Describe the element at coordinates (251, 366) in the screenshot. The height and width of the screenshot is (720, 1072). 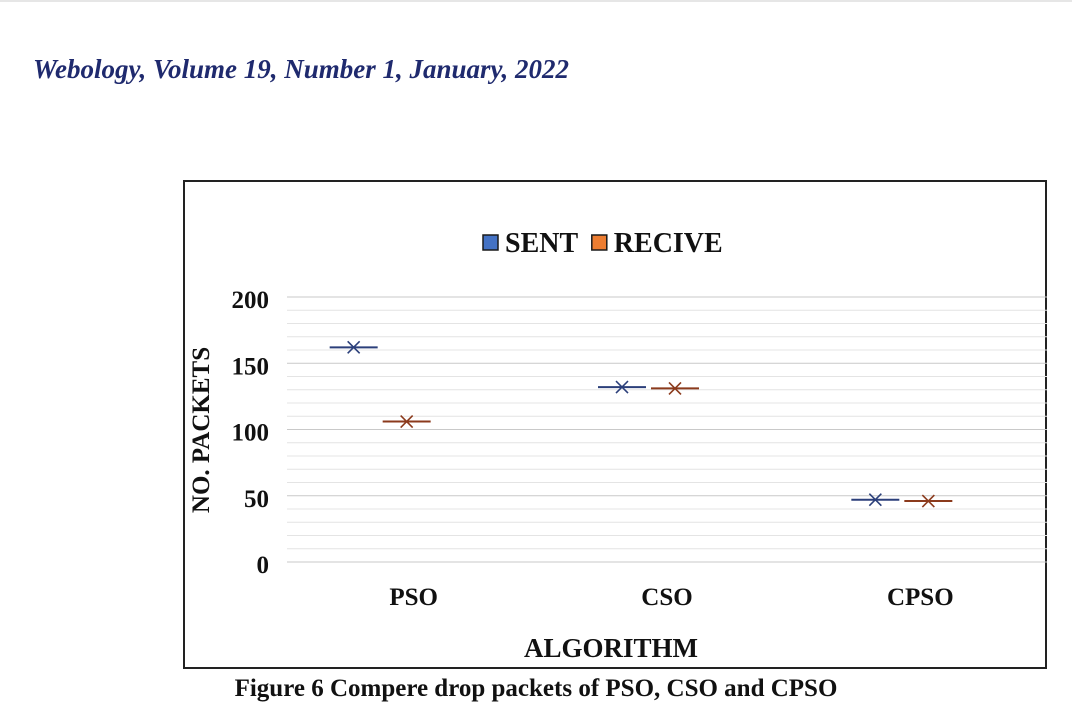
I see `y-tick-label: 150` at that location.